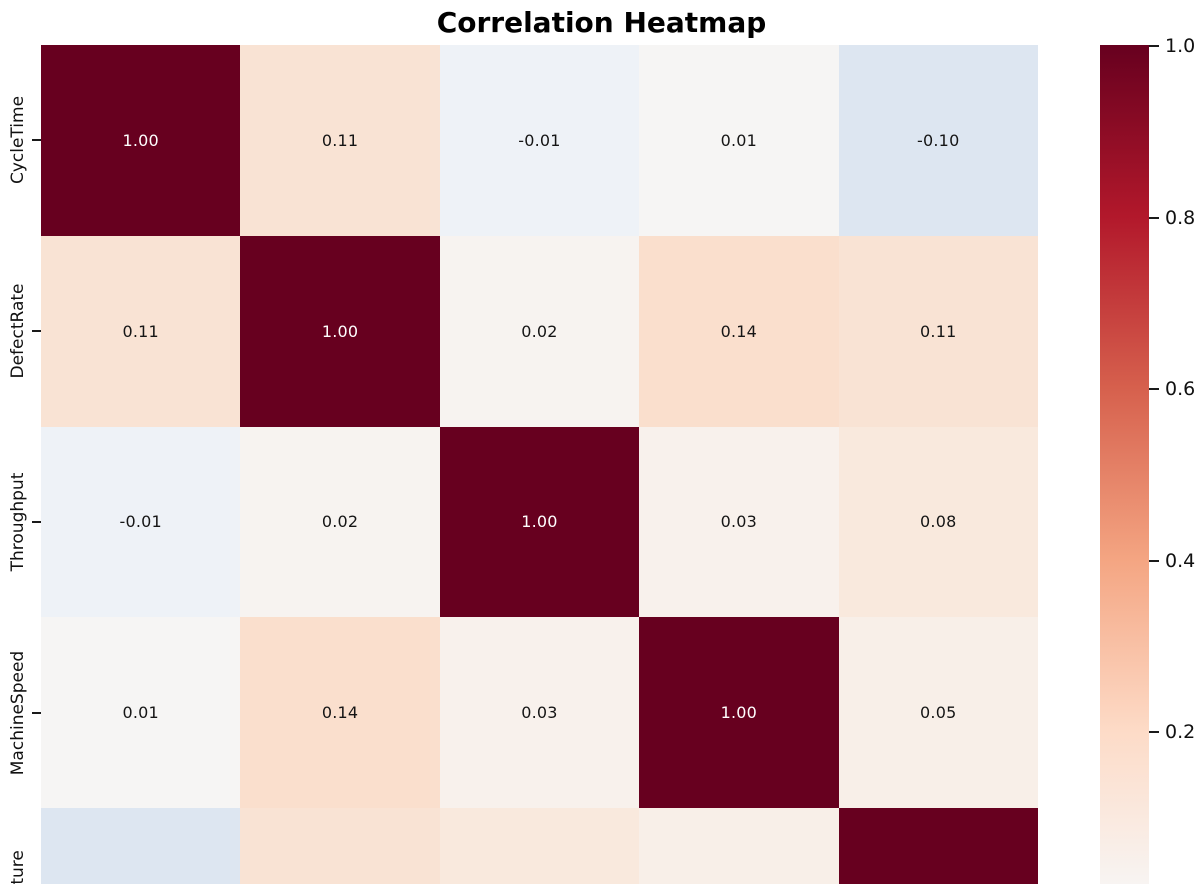  Describe the element at coordinates (18, 713) in the screenshot. I see `y-axis-label: MachineSpeed` at that location.